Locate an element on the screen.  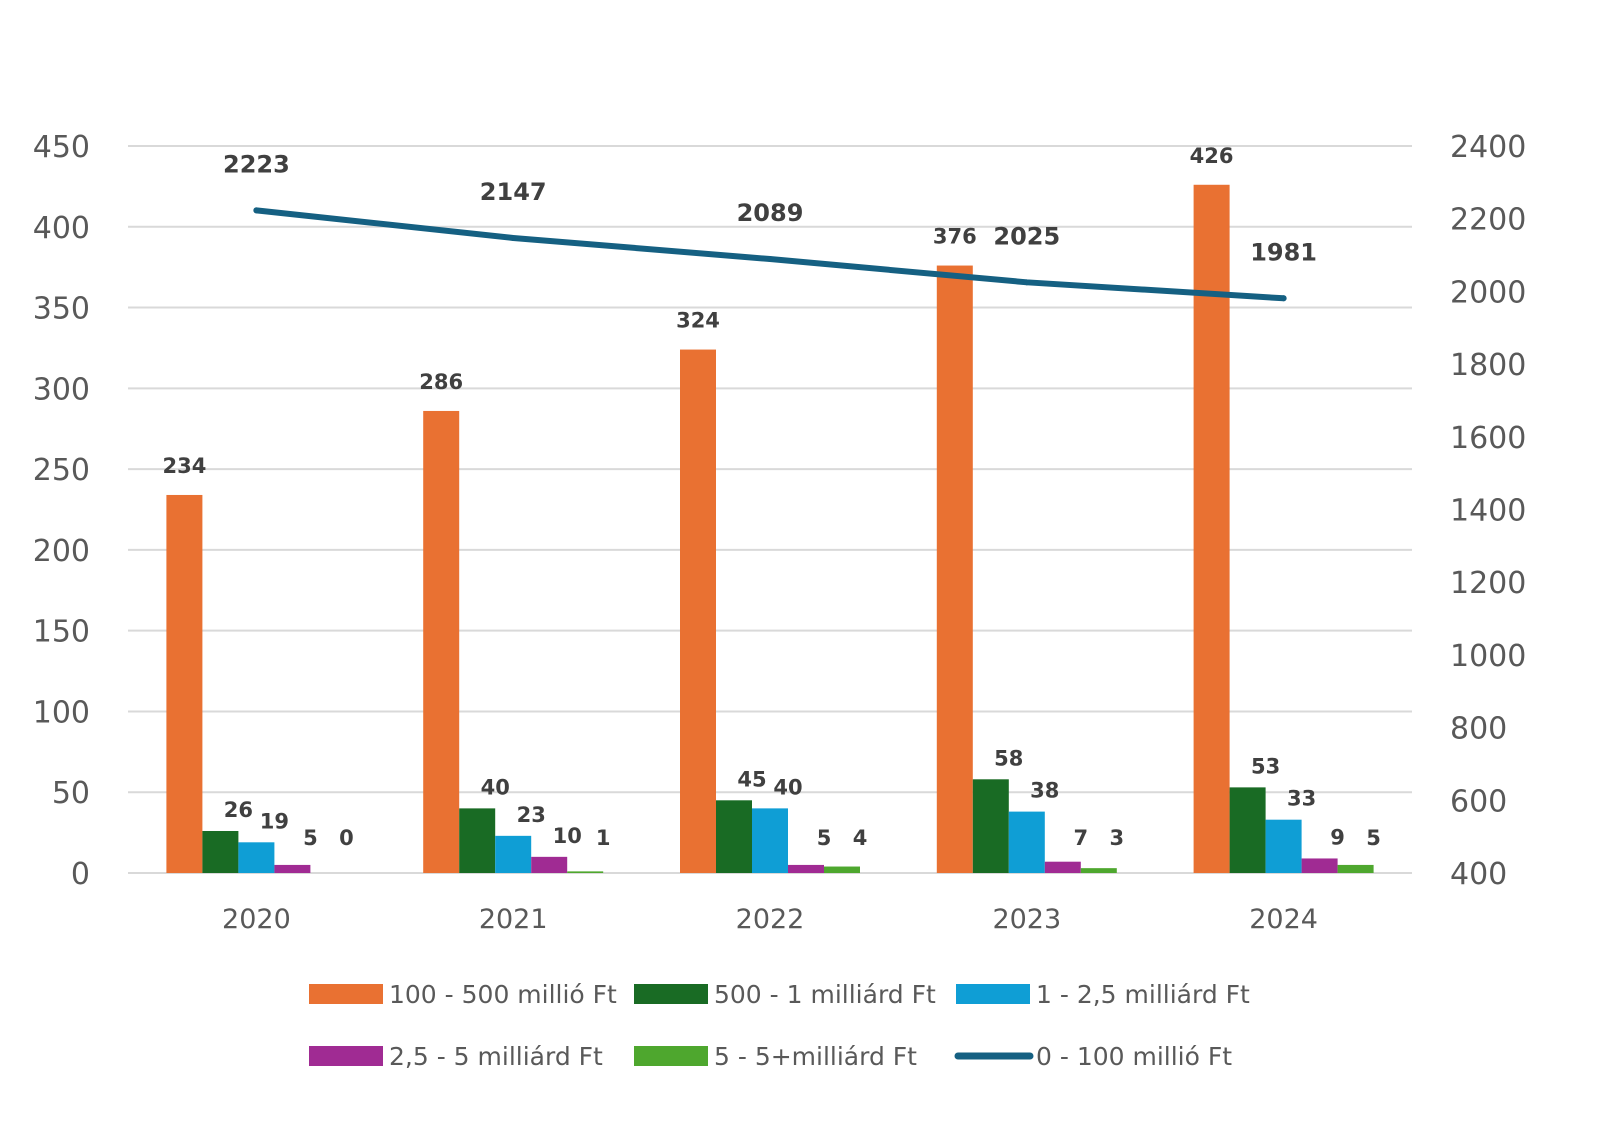
category-label: 2020 is located at coordinates (256, 919).